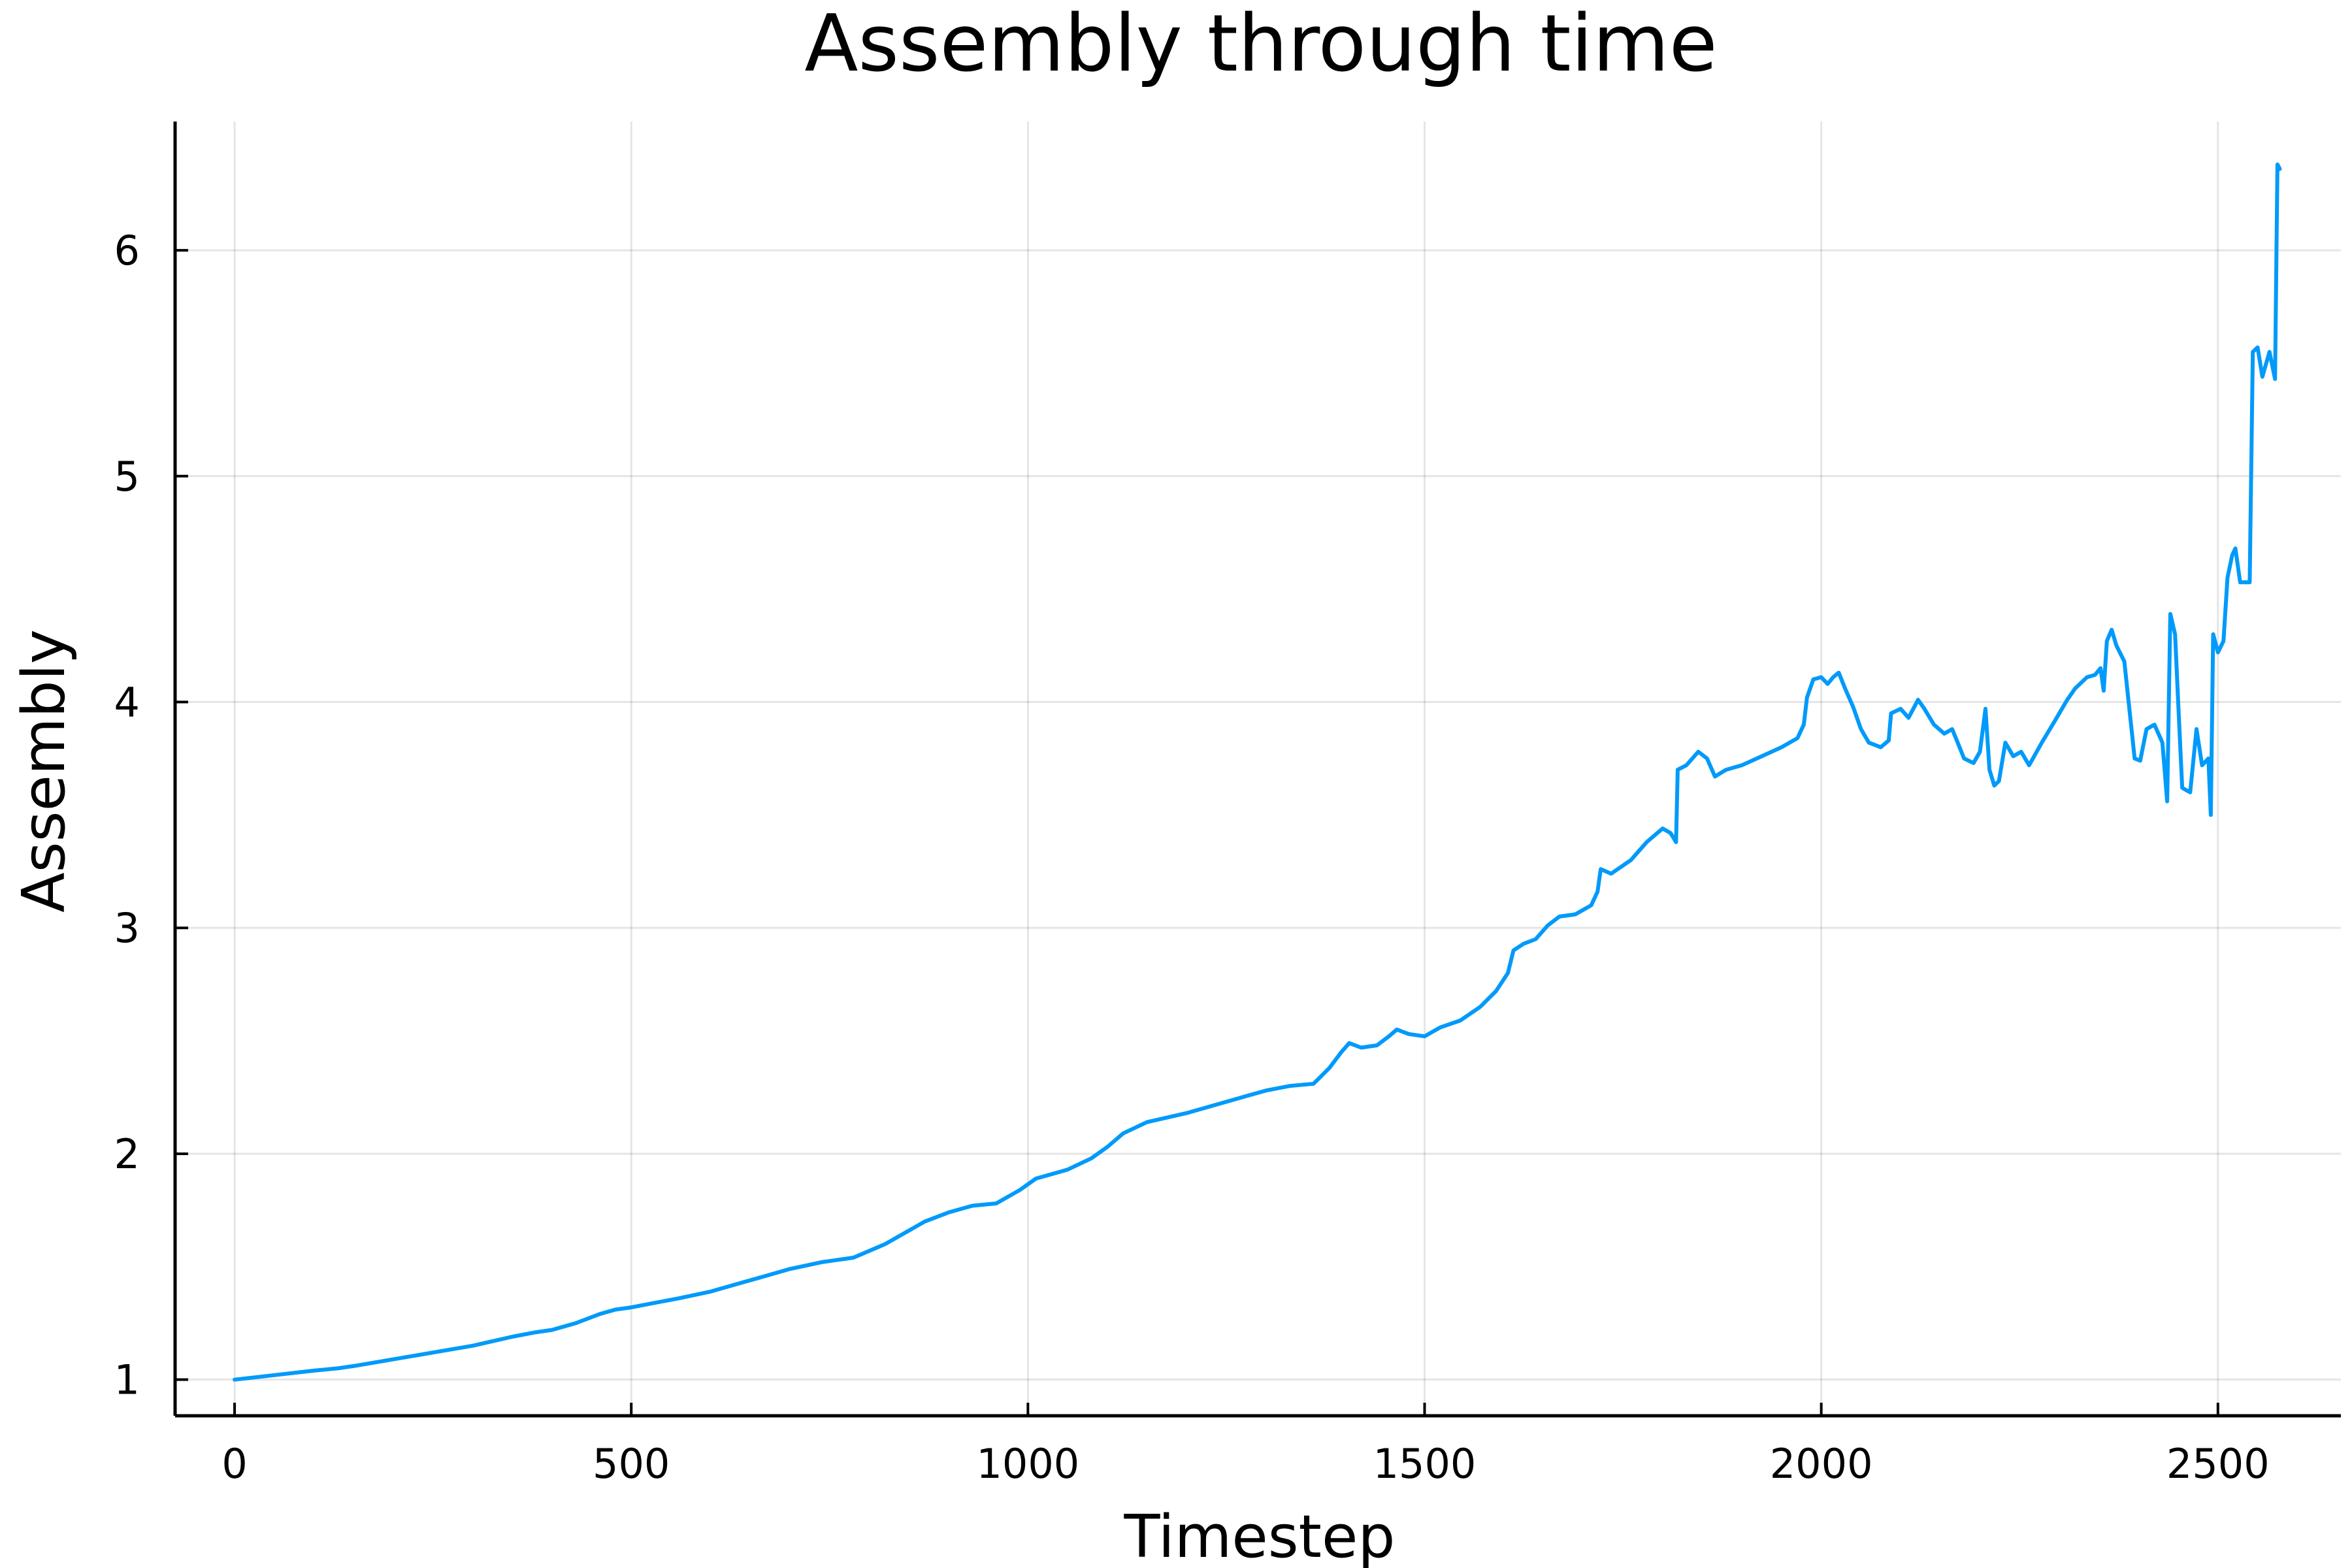  What do you see at coordinates (631, 1464) in the screenshot?
I see `x-tick-label: 500` at bounding box center [631, 1464].